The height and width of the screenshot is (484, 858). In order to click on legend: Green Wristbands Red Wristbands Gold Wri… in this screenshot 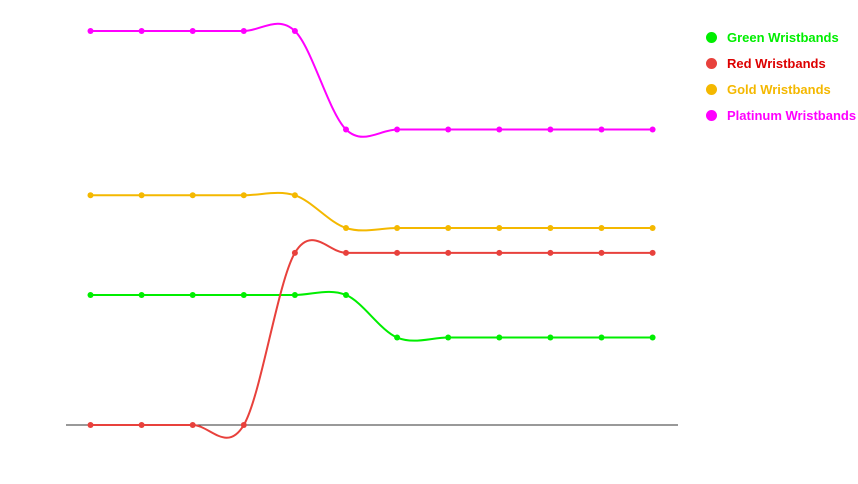, I will do `click(781, 76)`.